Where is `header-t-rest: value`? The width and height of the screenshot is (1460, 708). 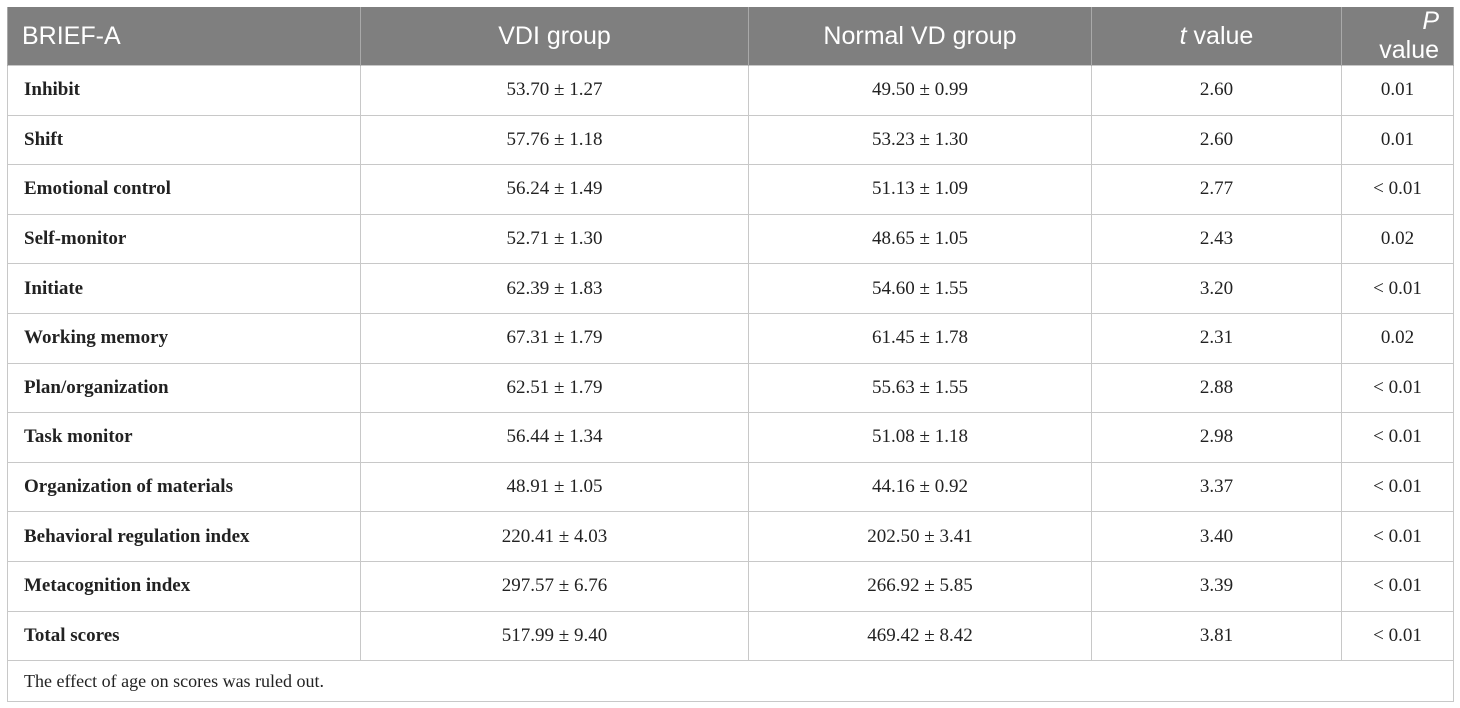
header-t-rest: value is located at coordinates (1220, 35).